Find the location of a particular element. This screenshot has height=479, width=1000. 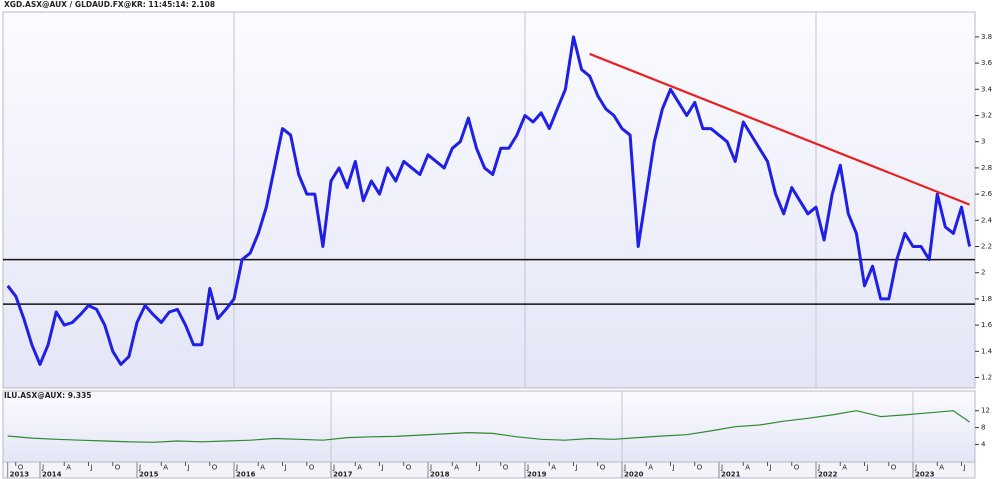

y-tick-label: 2 is located at coordinates (983, 273).